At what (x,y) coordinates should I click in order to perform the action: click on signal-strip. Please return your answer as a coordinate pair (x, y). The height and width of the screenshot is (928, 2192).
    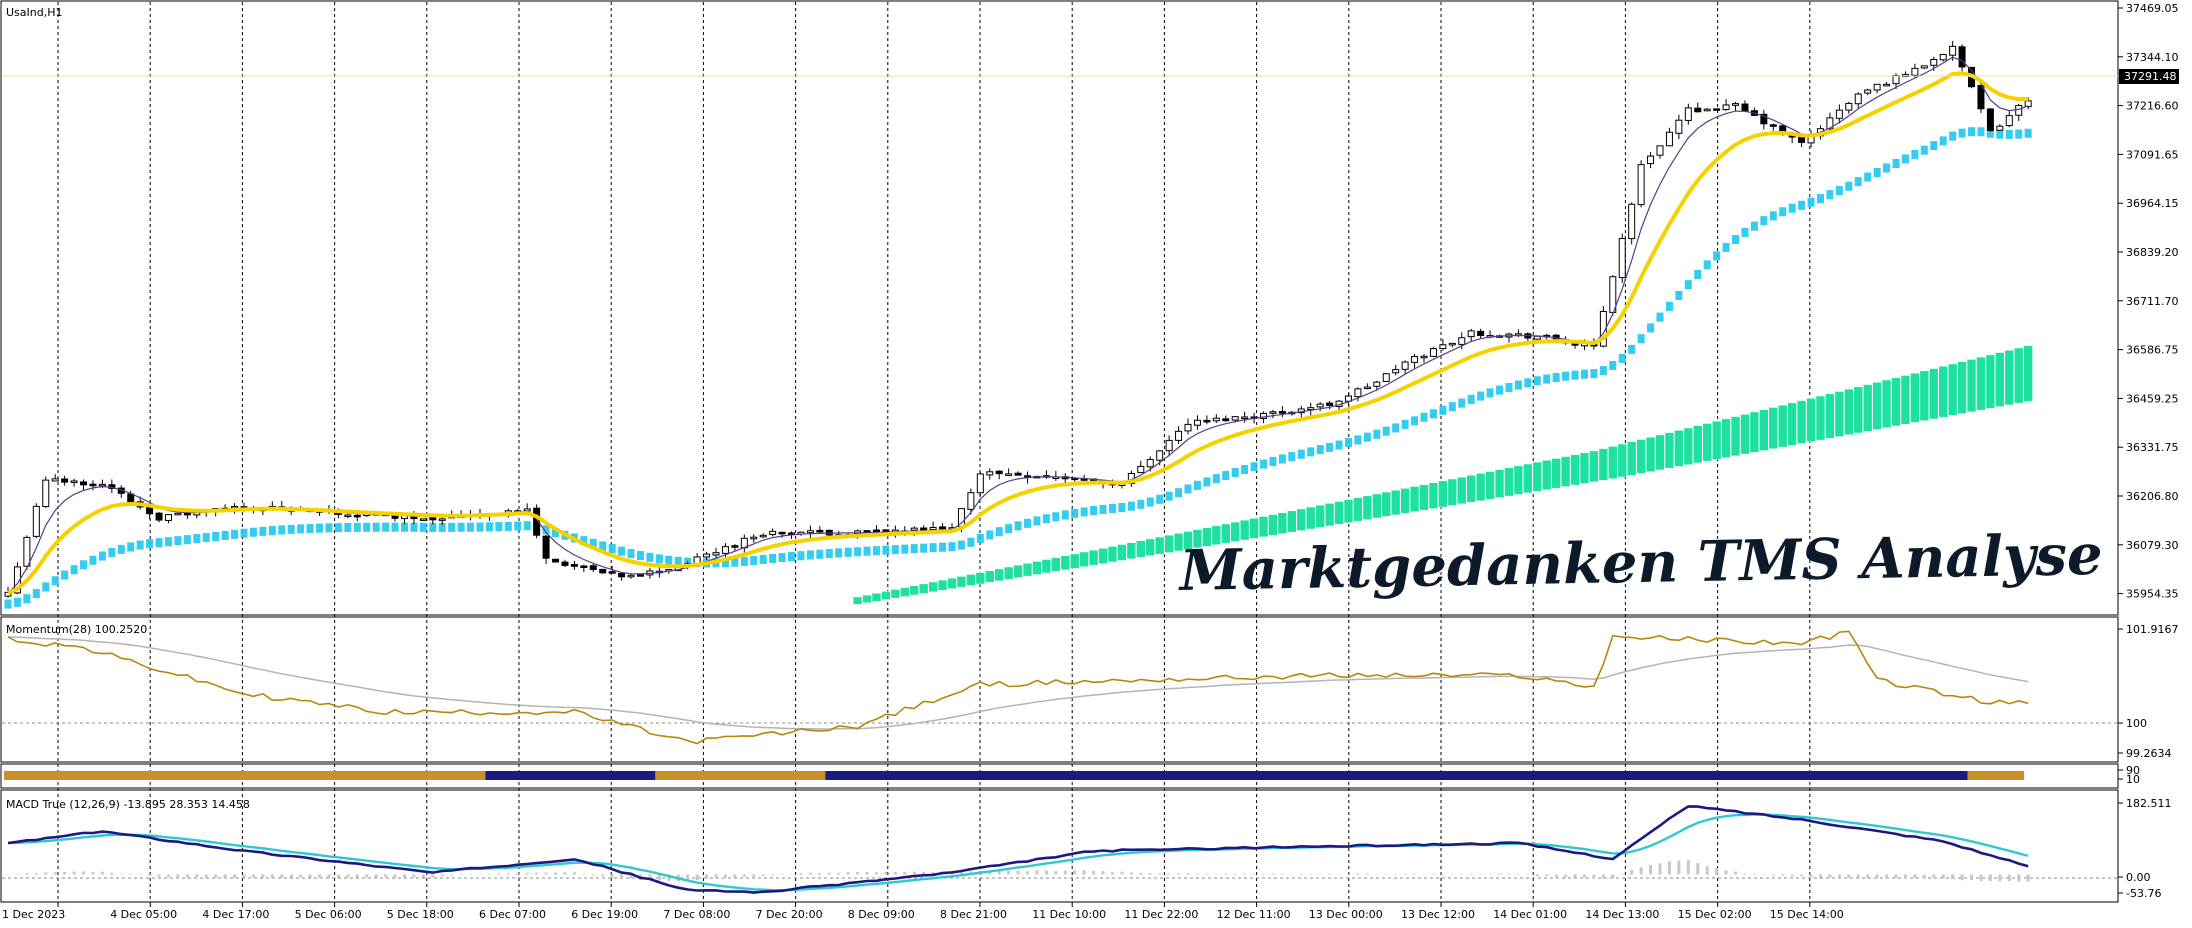
    Looking at the image, I should click on (1014, 775).